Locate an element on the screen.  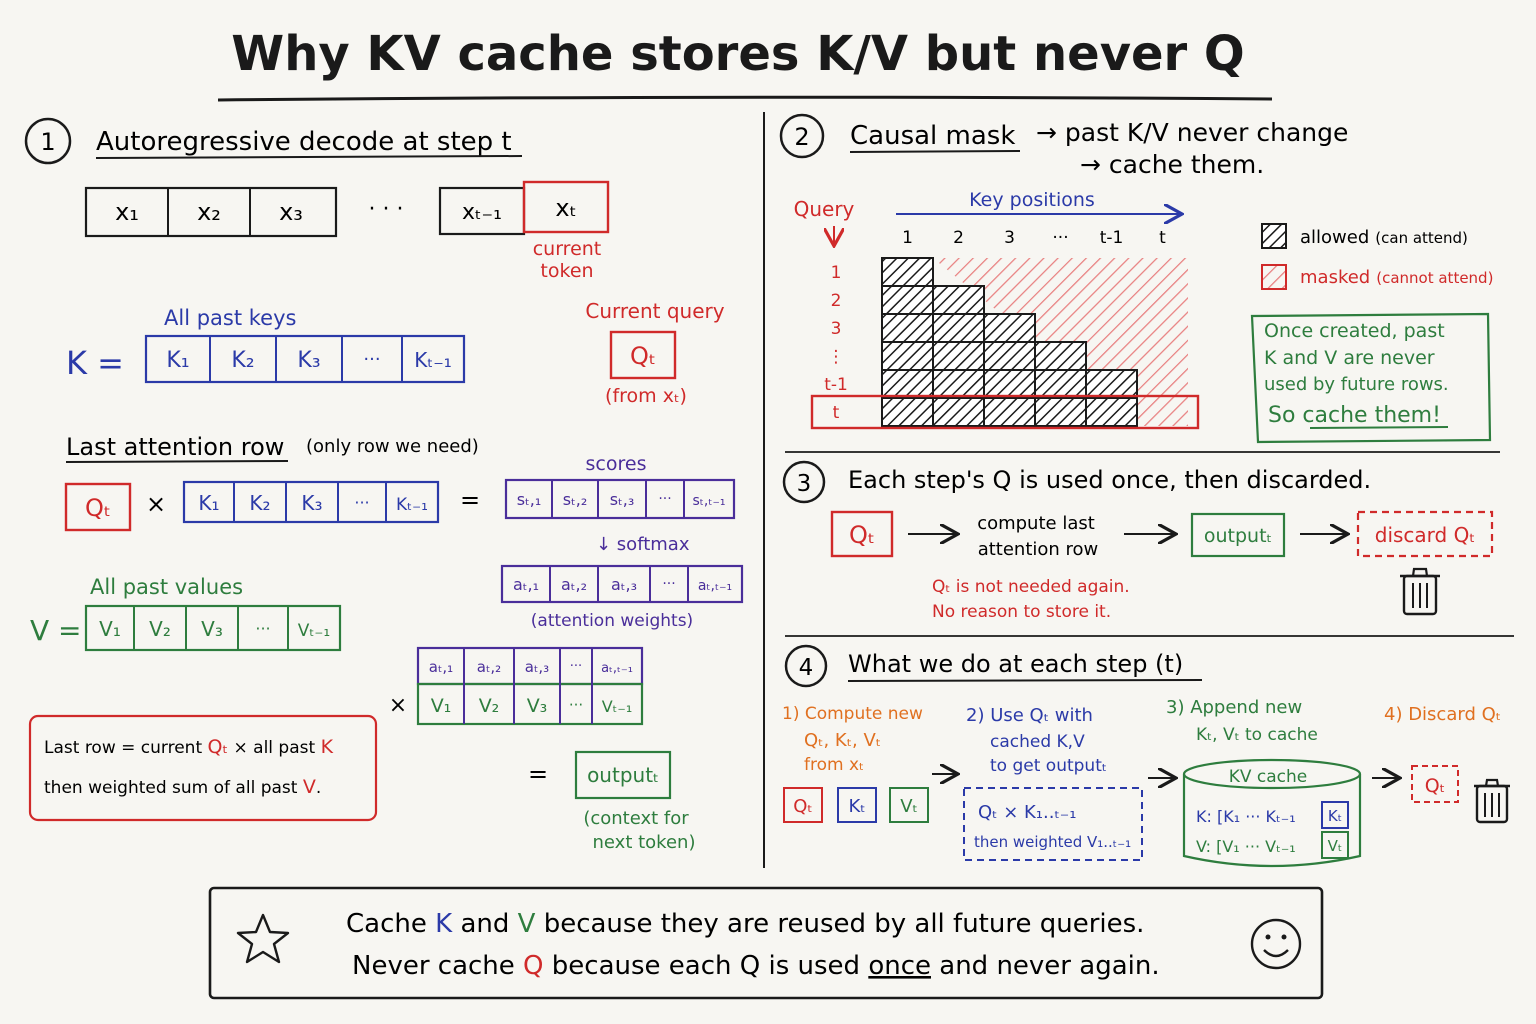
context-note: (context for is located at coordinates (636, 818).